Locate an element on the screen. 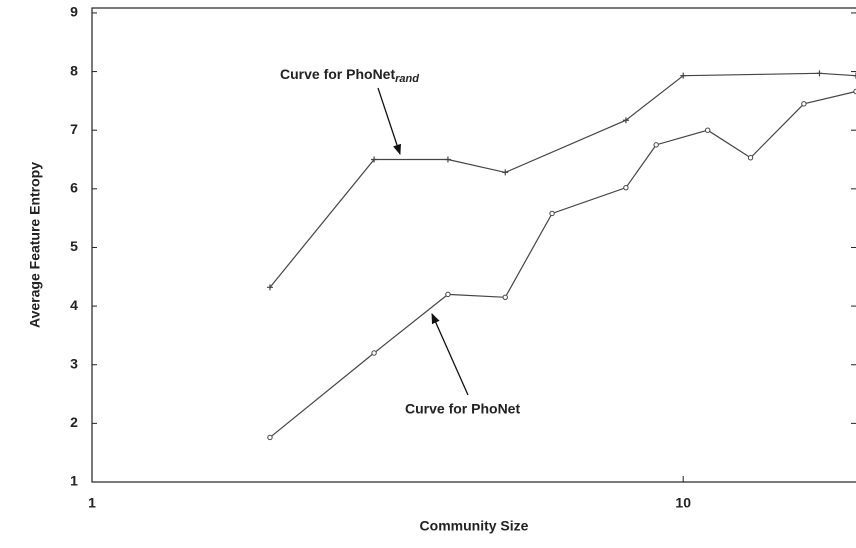 This screenshot has height=548, width=856. annotation: Curve for PhoNetrand is located at coordinates (349, 75).